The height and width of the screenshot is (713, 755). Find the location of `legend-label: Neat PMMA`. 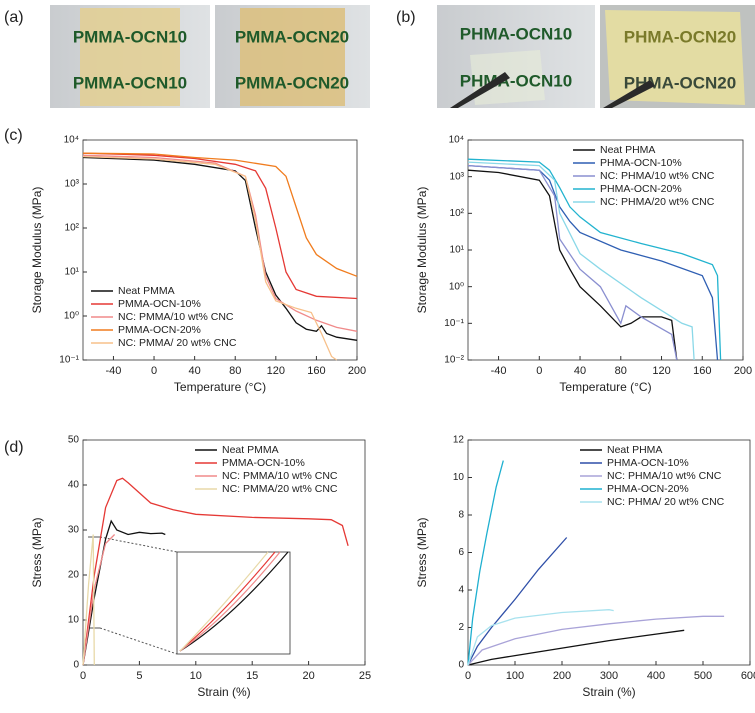

legend-label: Neat PMMA is located at coordinates (146, 291).